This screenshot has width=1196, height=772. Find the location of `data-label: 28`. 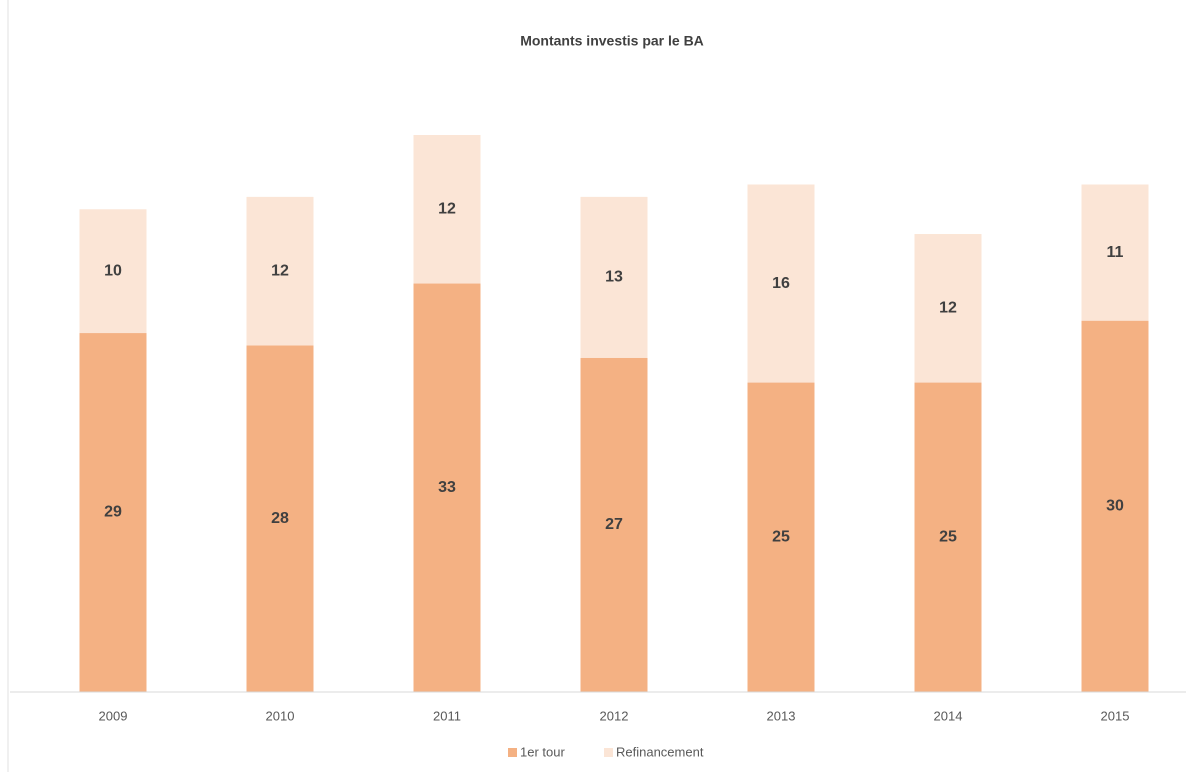

data-label: 28 is located at coordinates (280, 518).